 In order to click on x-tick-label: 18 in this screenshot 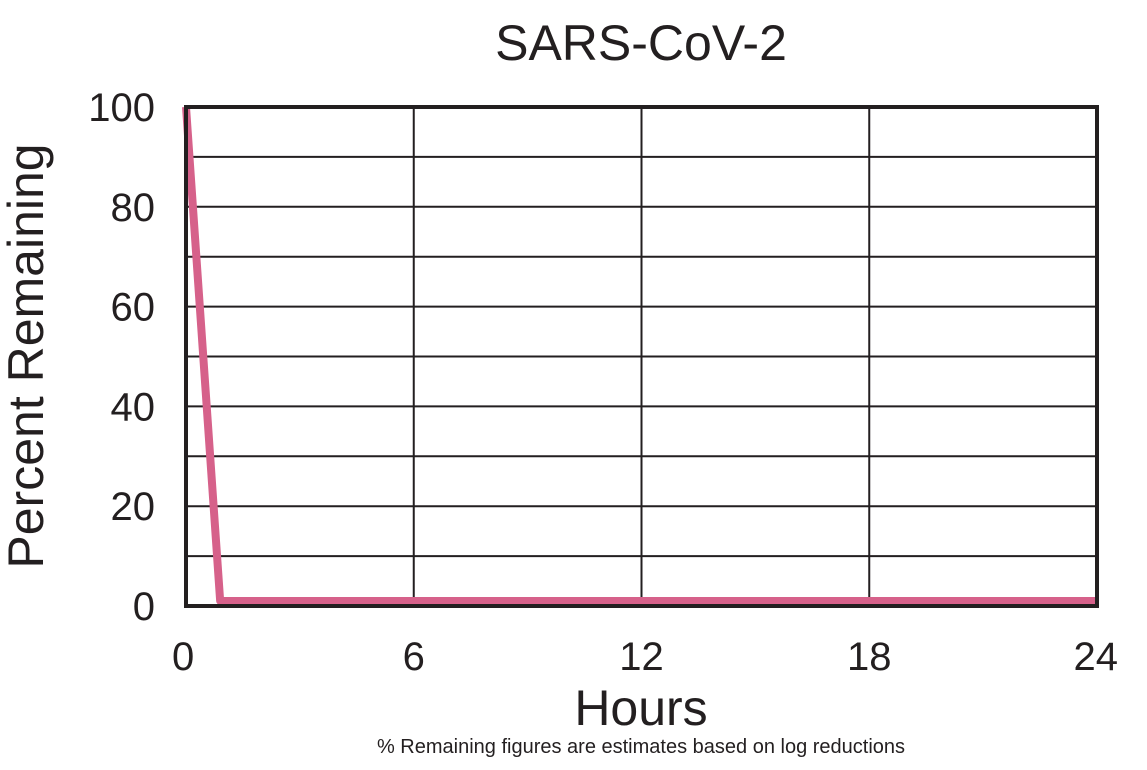, I will do `click(869, 657)`.